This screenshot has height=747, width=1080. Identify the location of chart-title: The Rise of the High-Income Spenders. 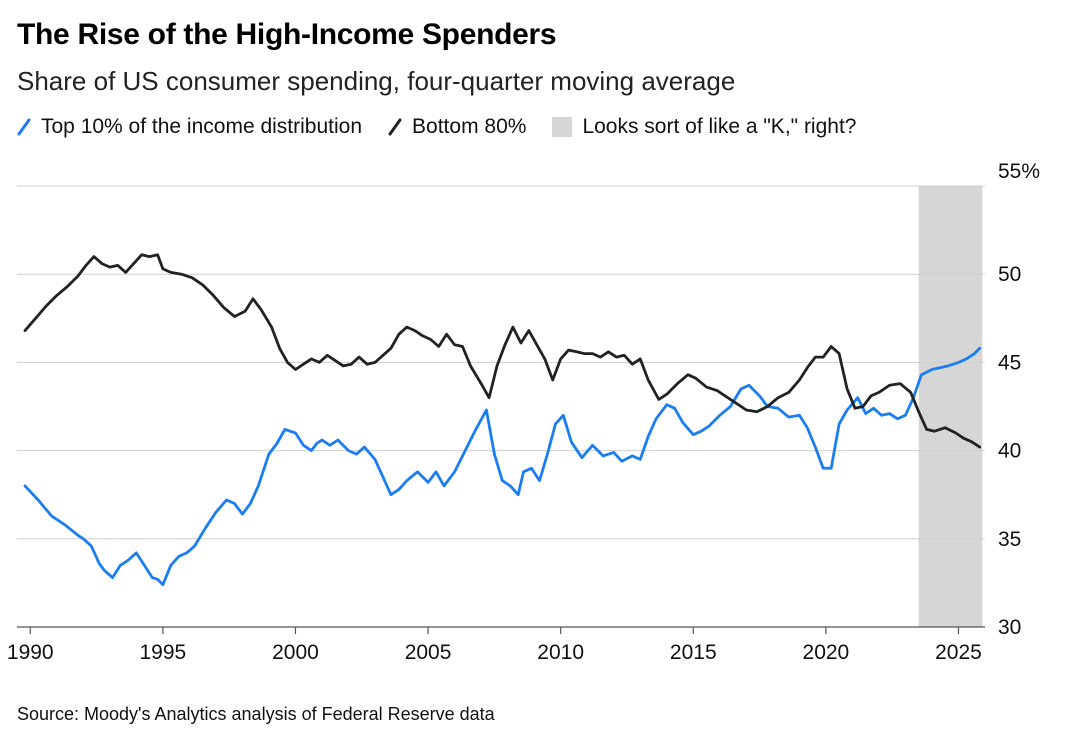
(287, 34).